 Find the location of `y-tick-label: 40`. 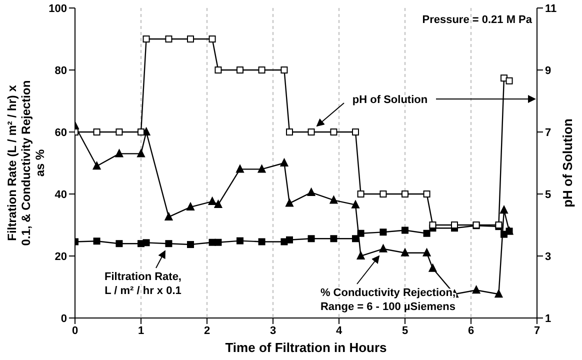

y-tick-label: 40 is located at coordinates (60, 194).